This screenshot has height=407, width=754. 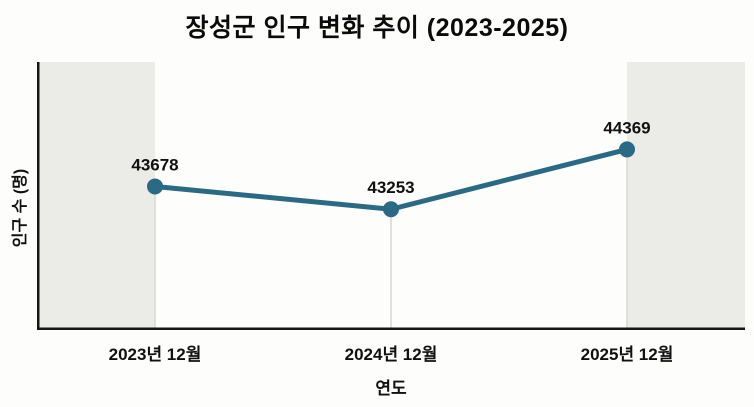 I want to click on data-point-value-label: 43678, so click(x=154, y=164).